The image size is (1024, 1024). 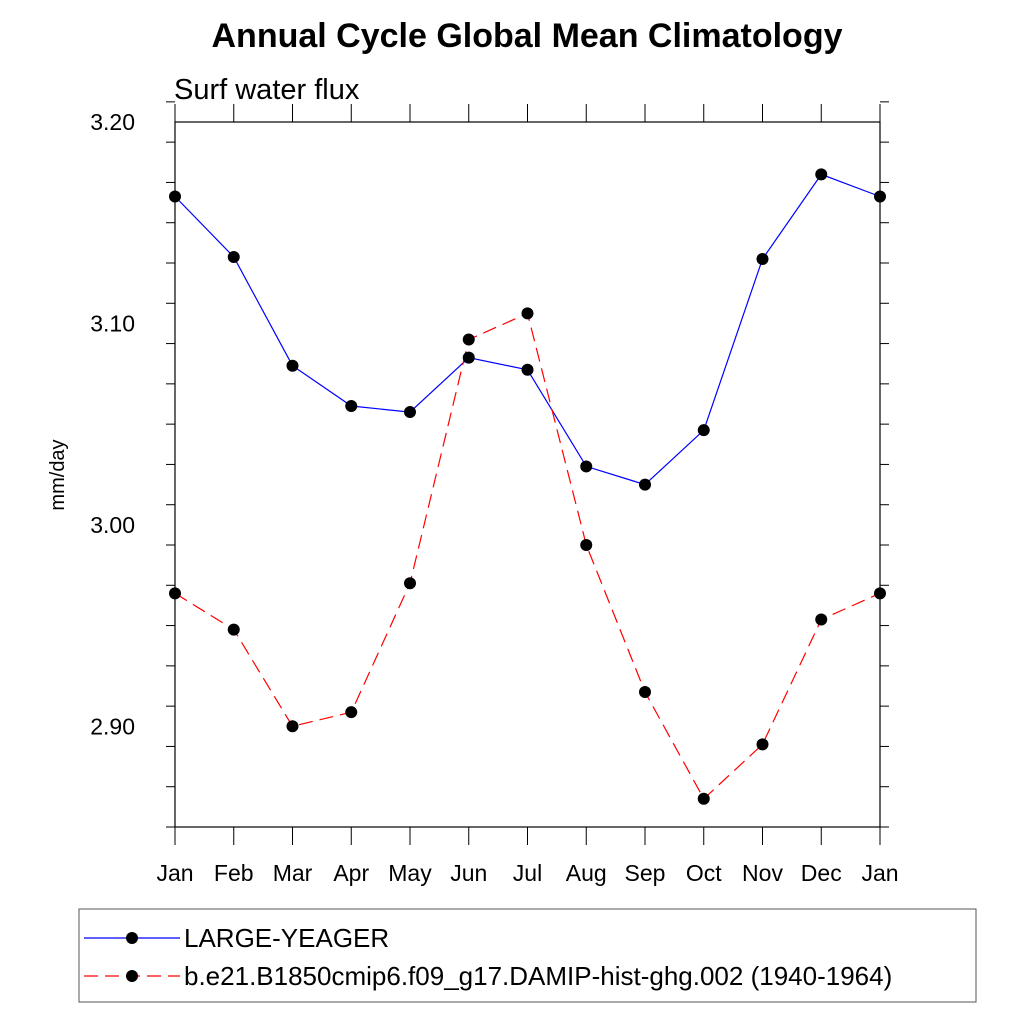 I want to click on y-tick-label: 3.10, so click(x=112, y=323).